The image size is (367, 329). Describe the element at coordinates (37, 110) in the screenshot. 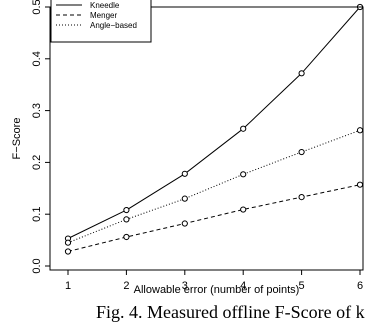

I see `y-tick-label: 0.3` at that location.